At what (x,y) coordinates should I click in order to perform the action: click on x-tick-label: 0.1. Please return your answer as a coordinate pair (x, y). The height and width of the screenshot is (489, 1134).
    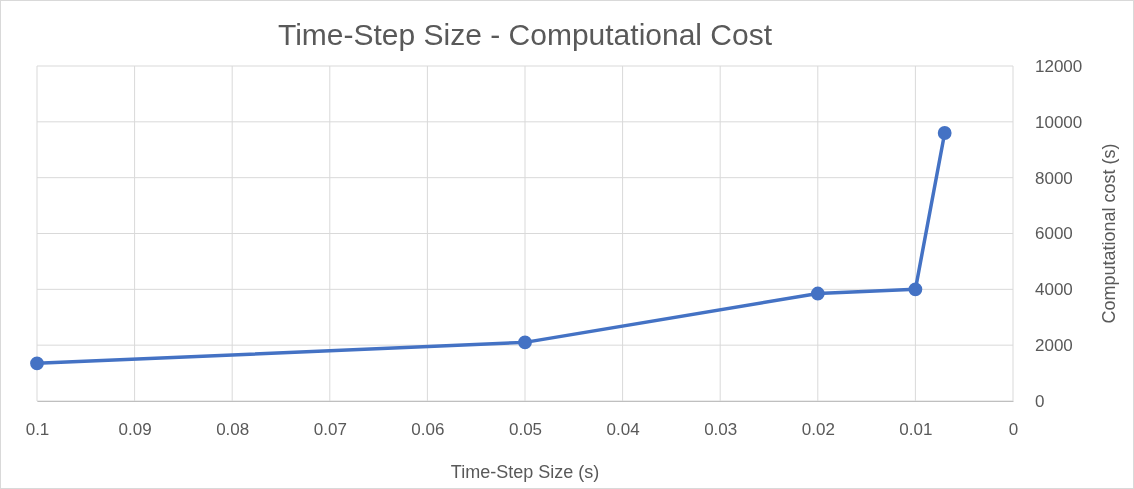
    Looking at the image, I should click on (37, 430).